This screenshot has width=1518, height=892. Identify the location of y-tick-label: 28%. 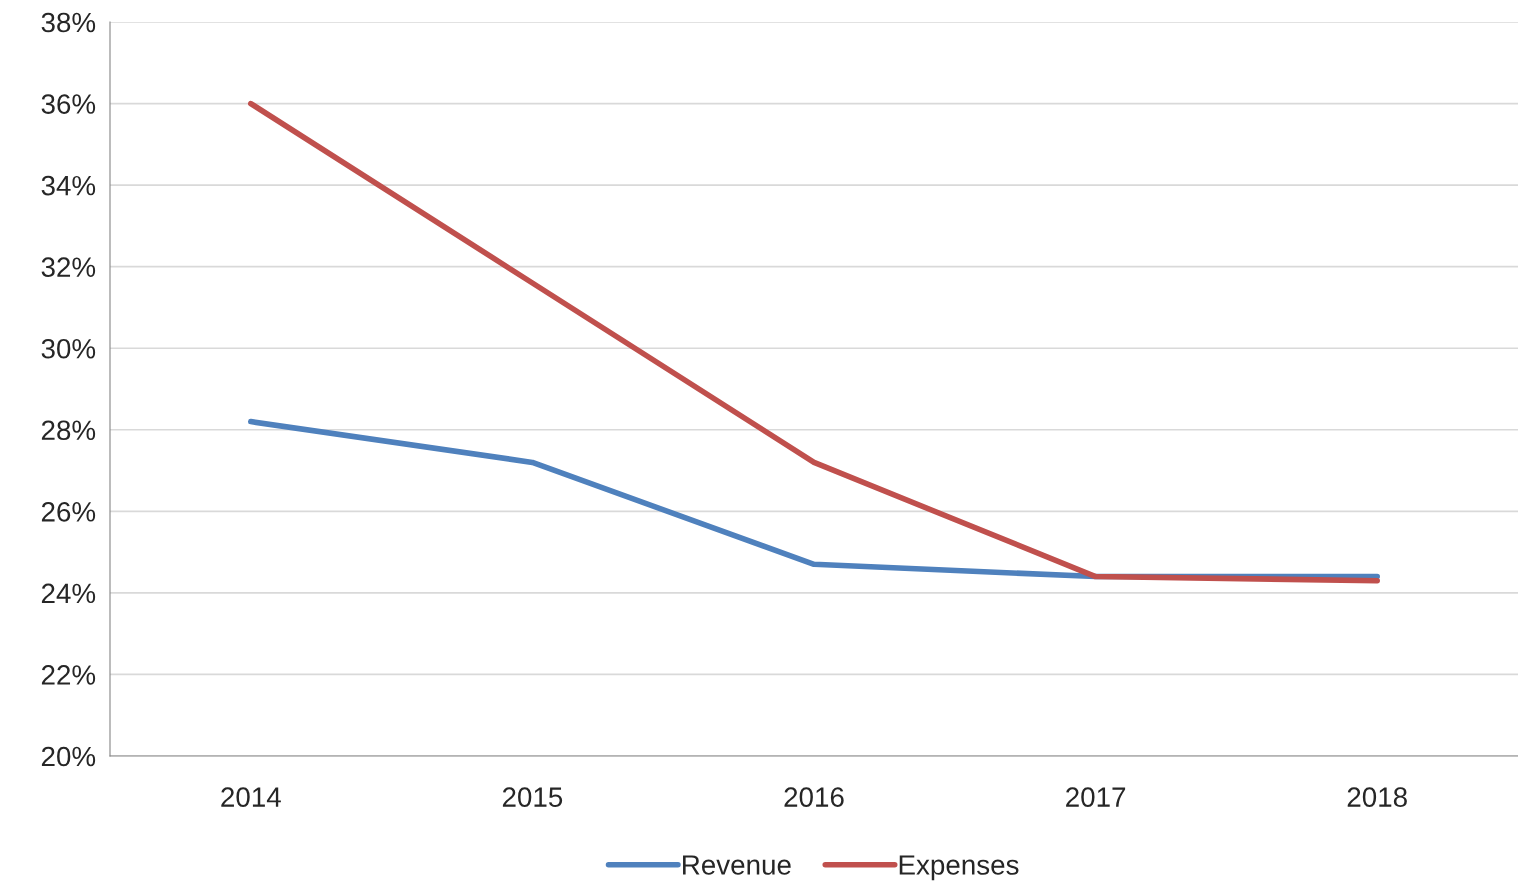
(68, 430).